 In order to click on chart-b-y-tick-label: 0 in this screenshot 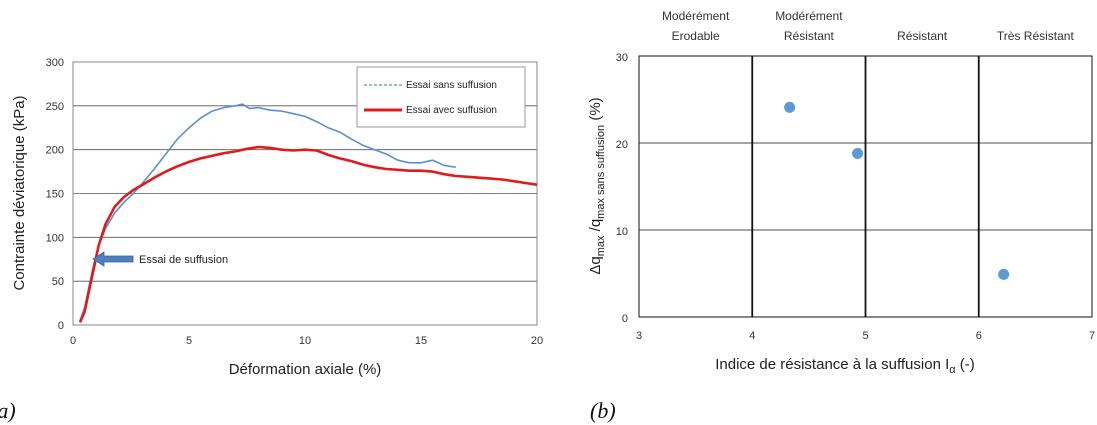, I will do `click(625, 319)`.